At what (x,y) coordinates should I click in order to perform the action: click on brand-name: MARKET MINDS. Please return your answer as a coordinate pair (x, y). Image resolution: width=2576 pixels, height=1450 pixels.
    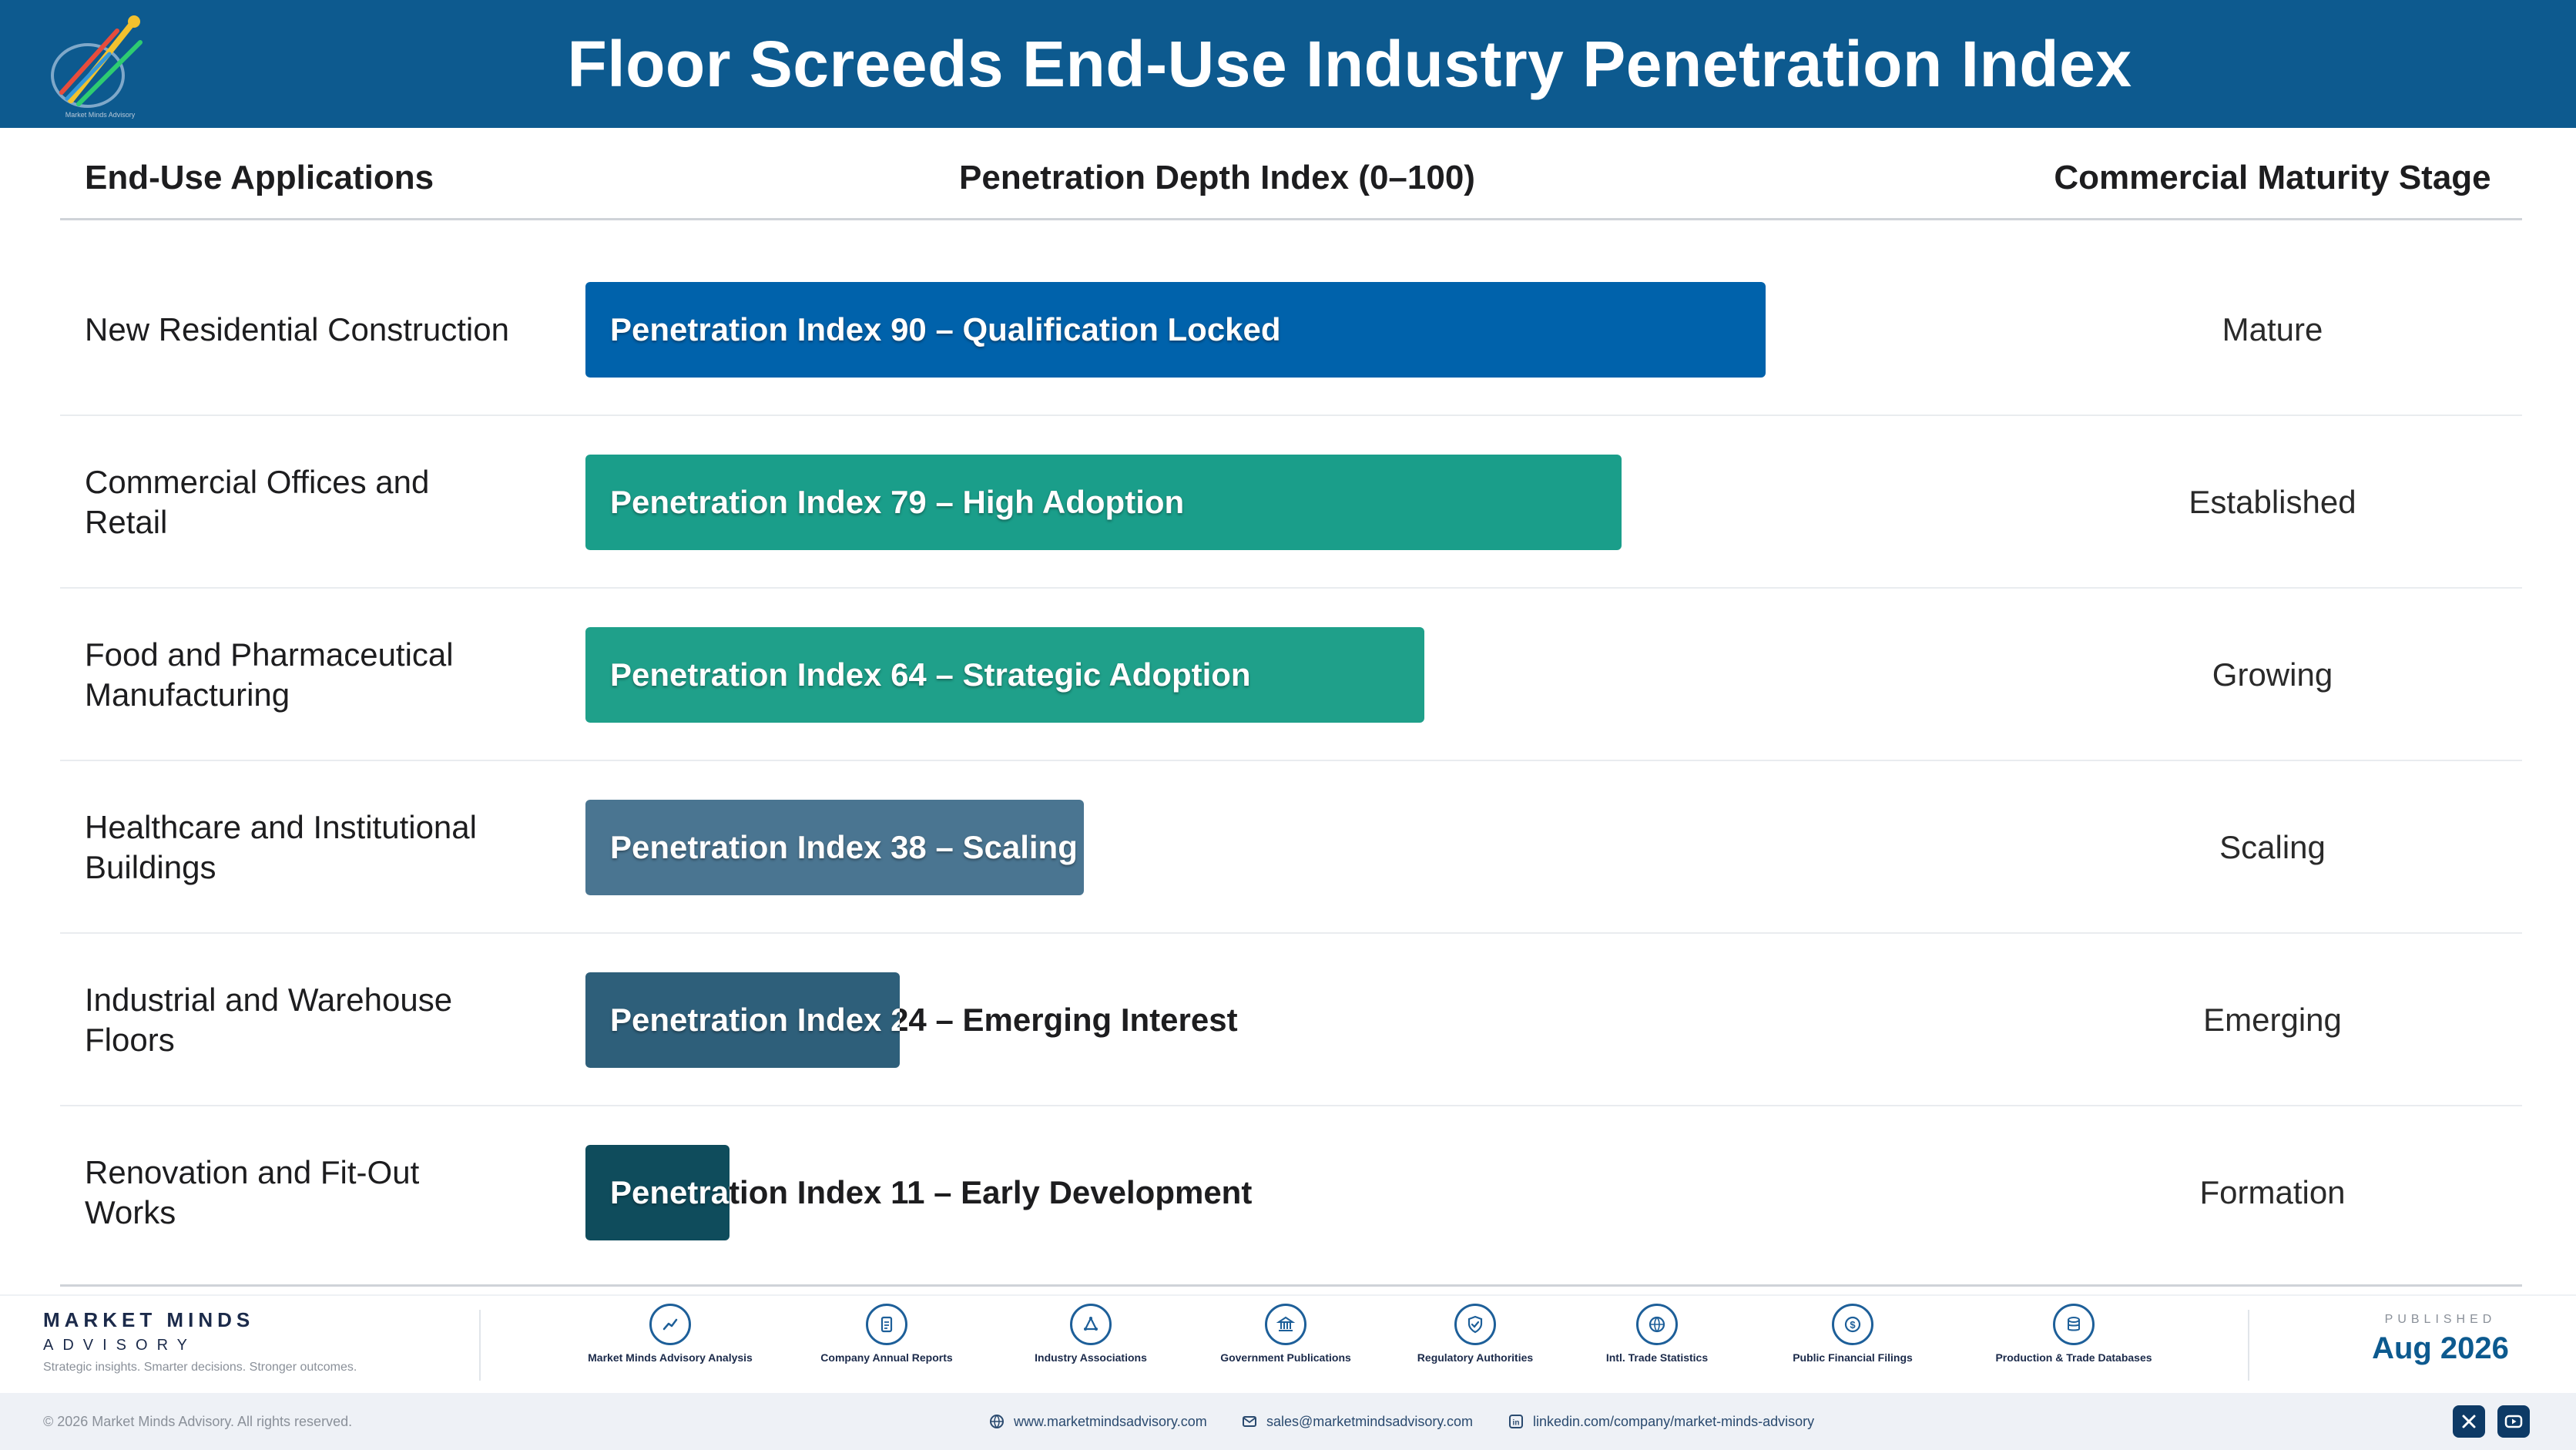
    Looking at the image, I should click on (149, 1319).